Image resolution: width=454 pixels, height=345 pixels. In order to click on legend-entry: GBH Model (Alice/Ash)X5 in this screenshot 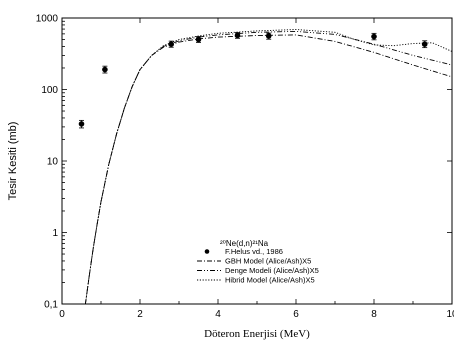, I will do `click(268, 261)`.